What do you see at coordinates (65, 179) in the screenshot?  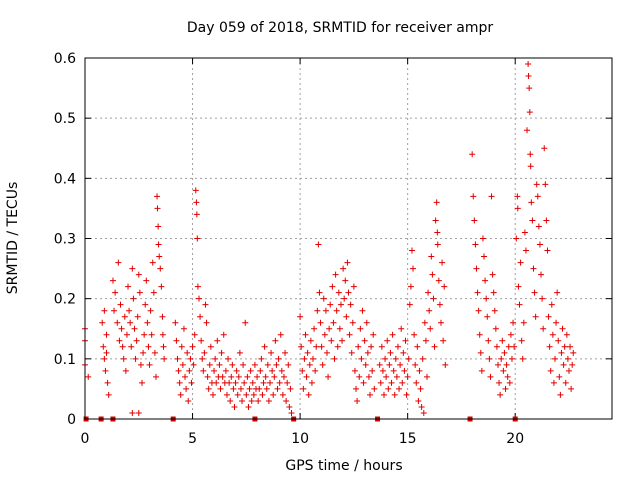 I see `y-tick-label: 0.4` at bounding box center [65, 179].